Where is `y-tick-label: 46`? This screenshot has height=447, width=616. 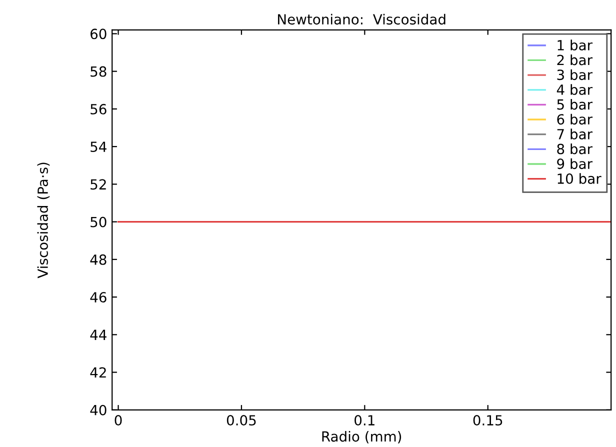
y-tick-label: 46 is located at coordinates (98, 297).